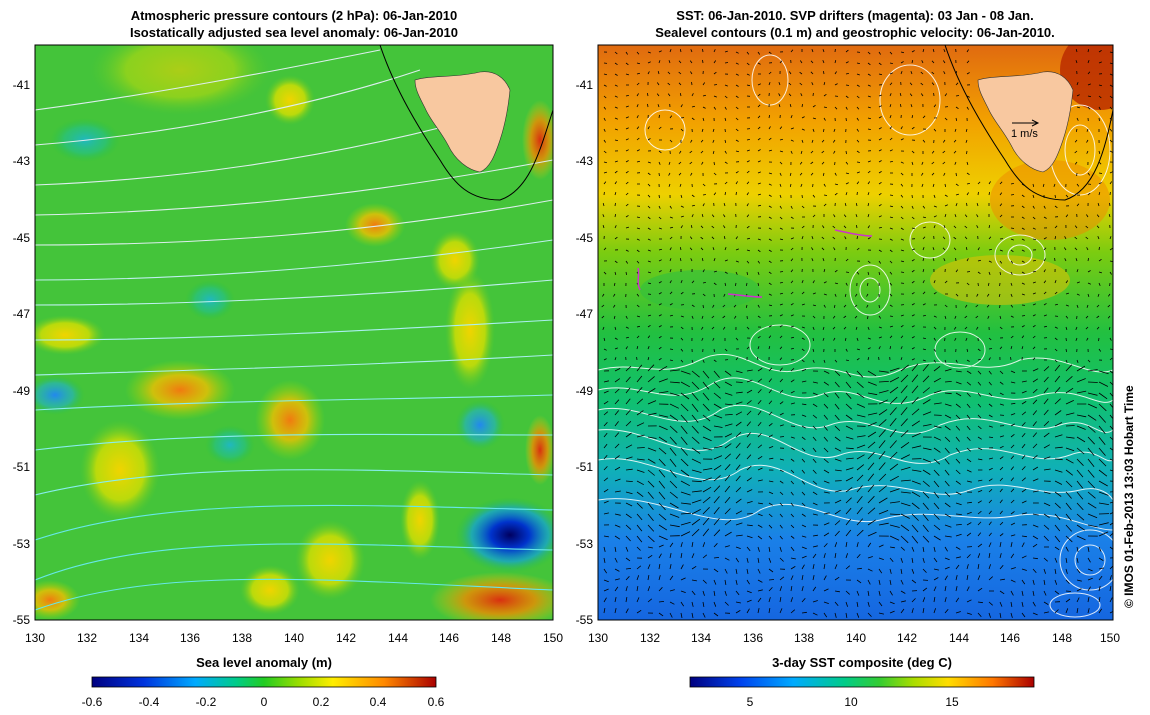 The width and height of the screenshot is (1150, 715). I want to click on right-x-tick-label: 134, so click(701, 638).